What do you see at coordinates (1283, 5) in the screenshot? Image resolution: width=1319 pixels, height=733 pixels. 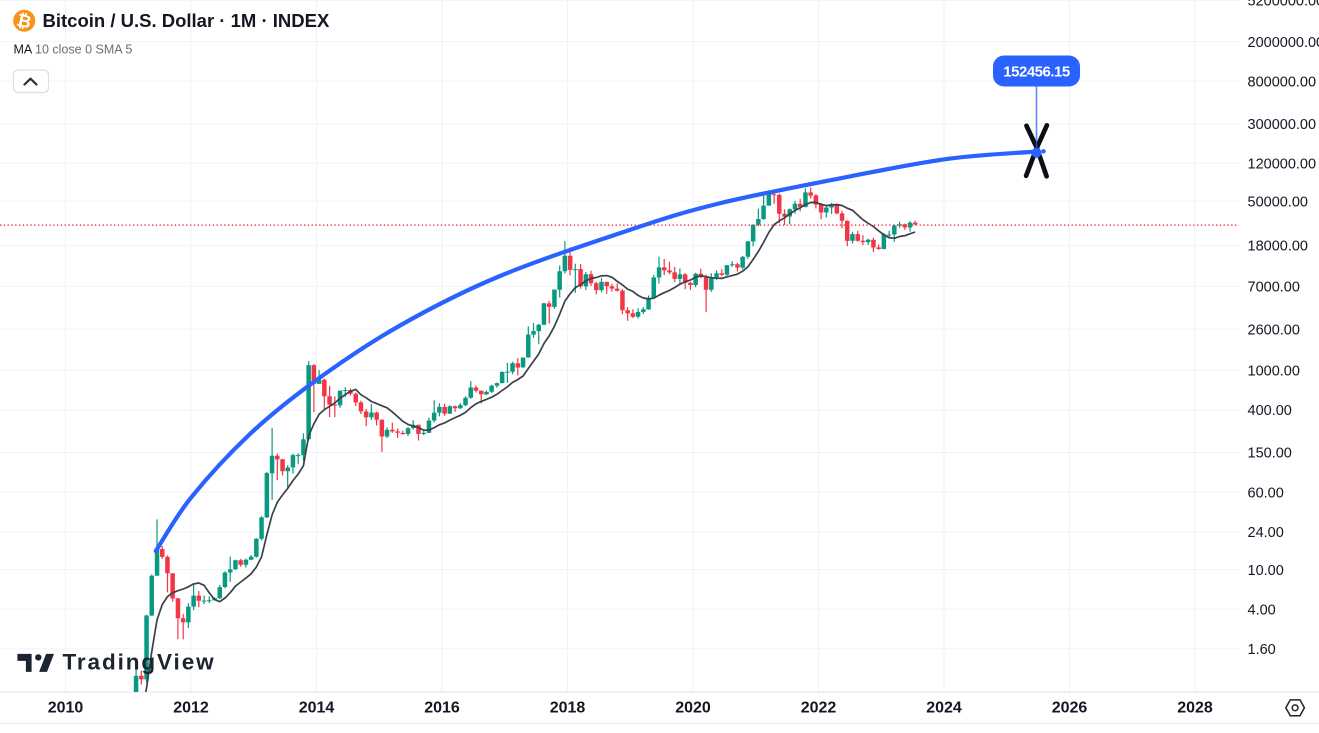 I see `svg-text: 5200000.00` at bounding box center [1283, 5].